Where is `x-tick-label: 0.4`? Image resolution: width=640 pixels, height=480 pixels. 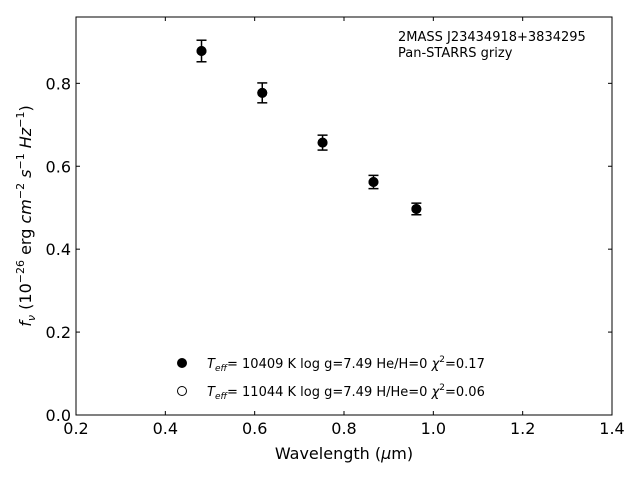
x-tick-label: 0.4 is located at coordinates (165, 428).